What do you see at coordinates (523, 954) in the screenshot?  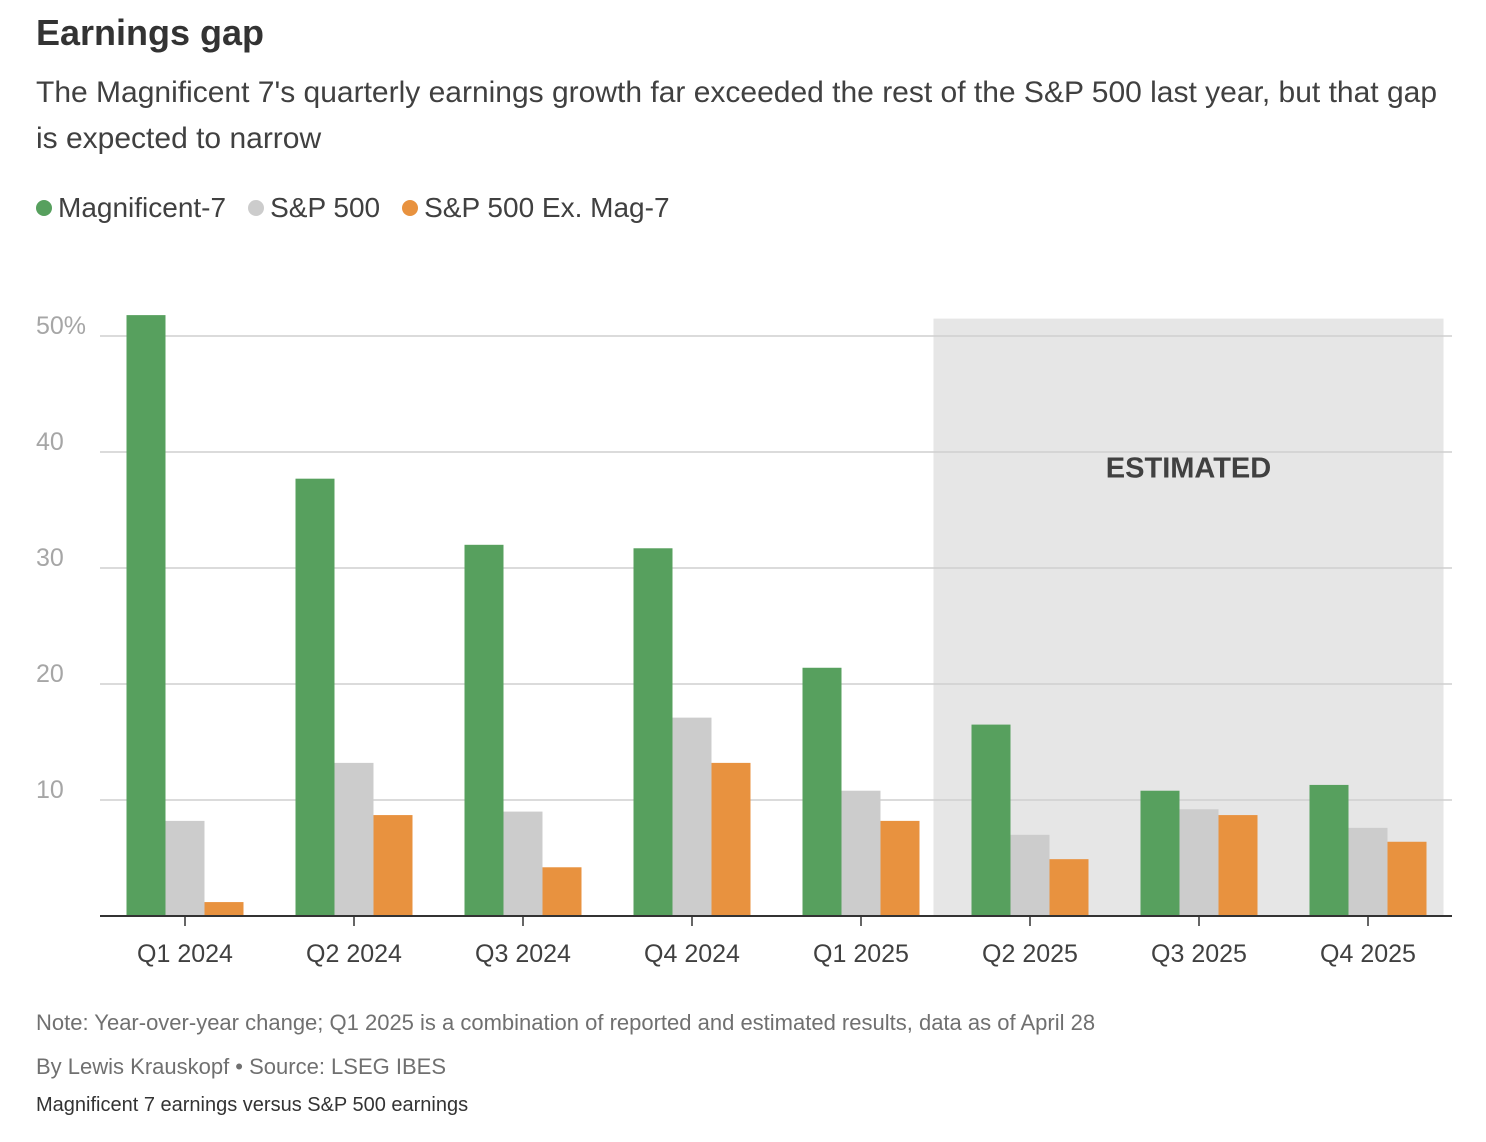 I see `x-tick-label: Q3 2024` at bounding box center [523, 954].